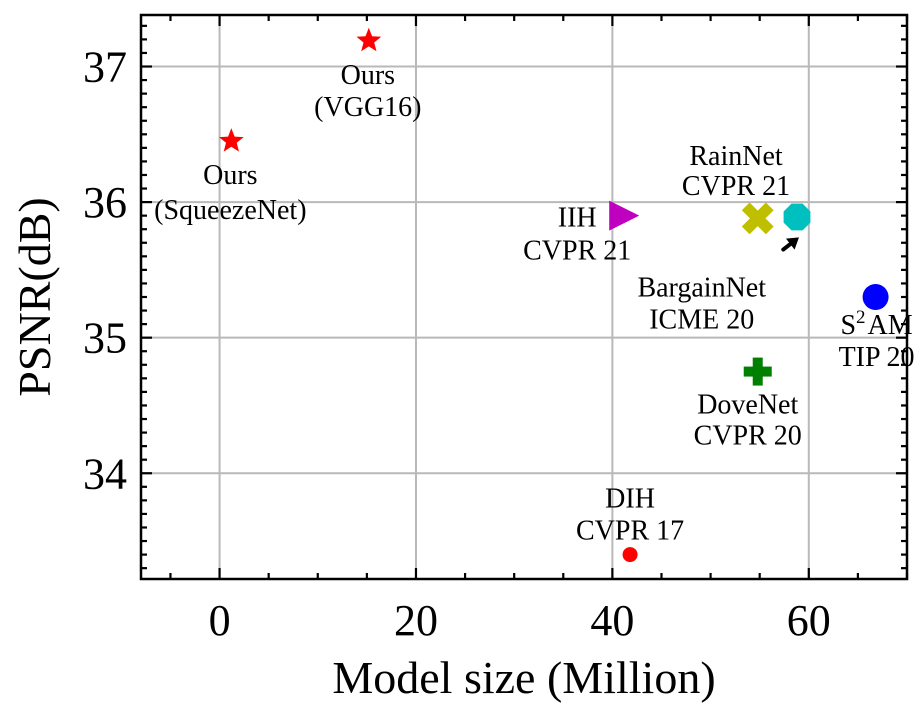  I want to click on rainnet-marker, so click(797, 217).